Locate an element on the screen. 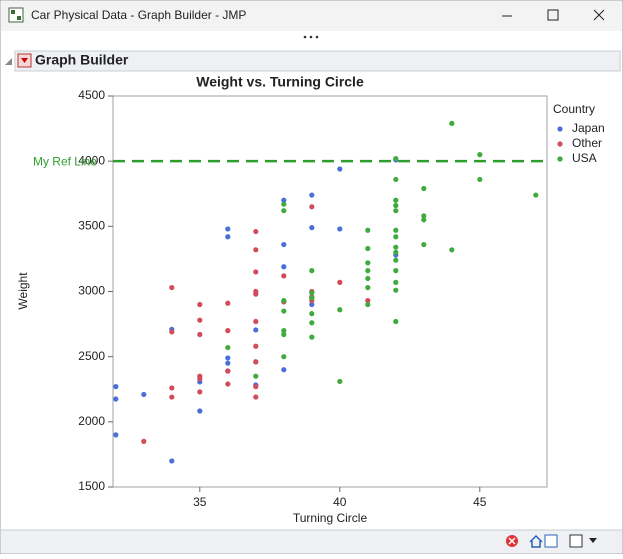 The image size is (623, 559). maximize-button is located at coordinates (553, 15).